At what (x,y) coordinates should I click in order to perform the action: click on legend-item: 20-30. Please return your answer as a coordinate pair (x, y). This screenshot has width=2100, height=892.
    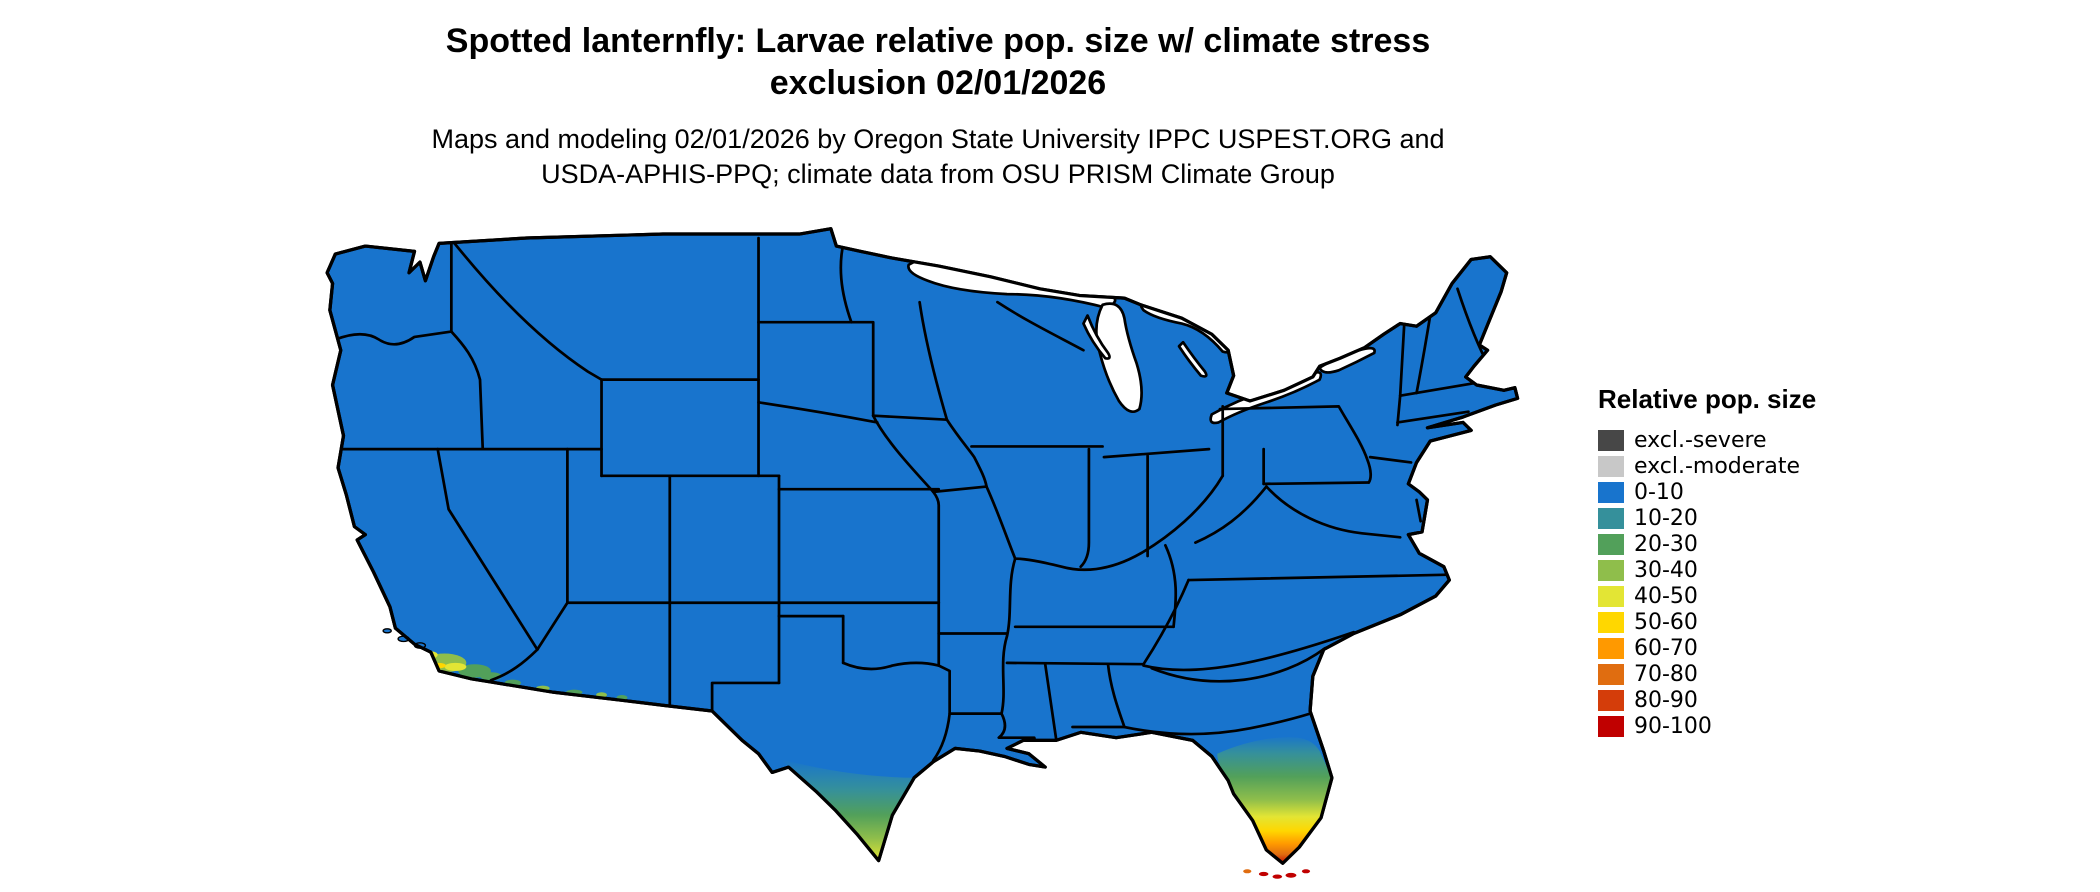
    Looking at the image, I should click on (1748, 544).